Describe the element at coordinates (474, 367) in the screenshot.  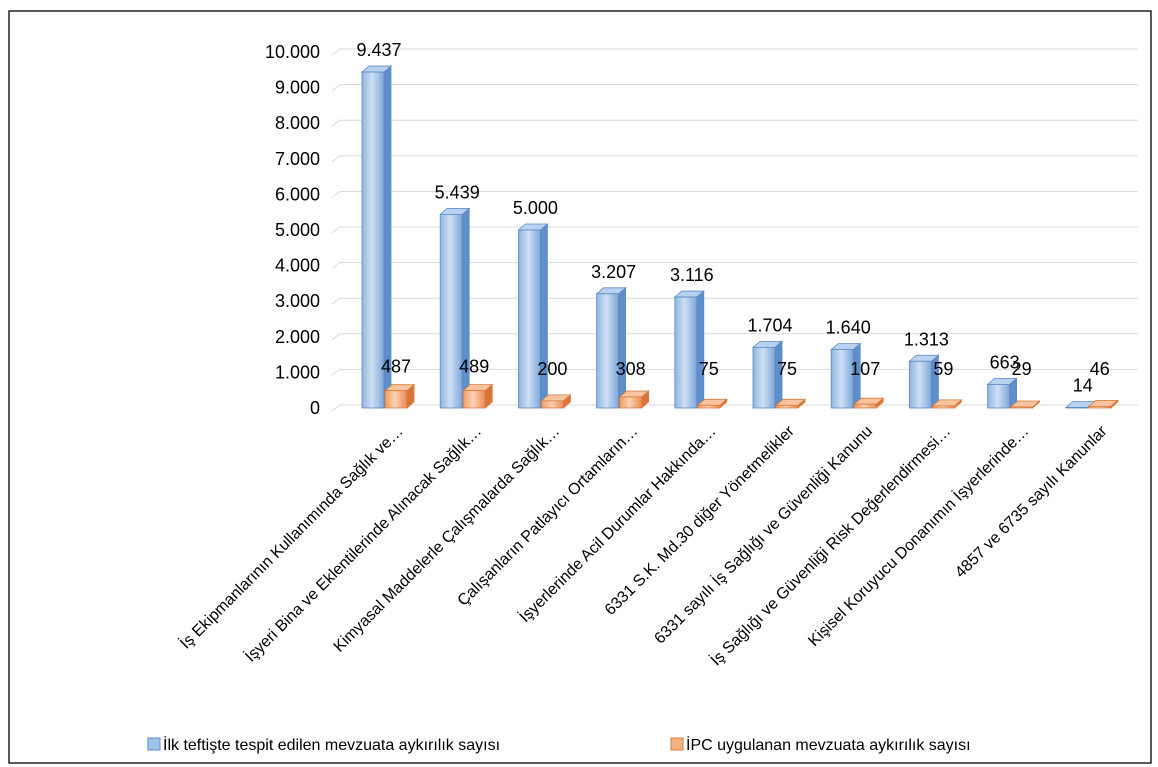
I see `data-label-2-2: 489` at that location.